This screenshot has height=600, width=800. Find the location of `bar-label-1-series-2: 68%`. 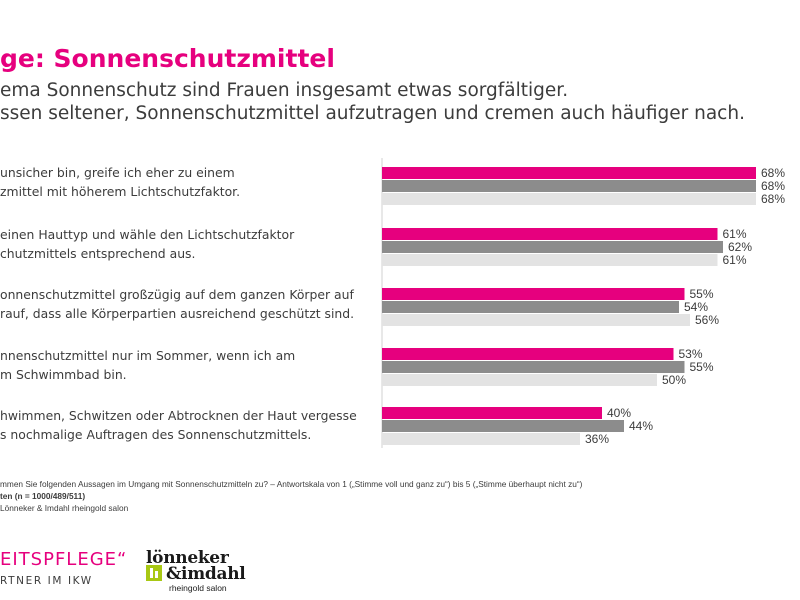

bar-label-1-series-2: 68% is located at coordinates (773, 186).